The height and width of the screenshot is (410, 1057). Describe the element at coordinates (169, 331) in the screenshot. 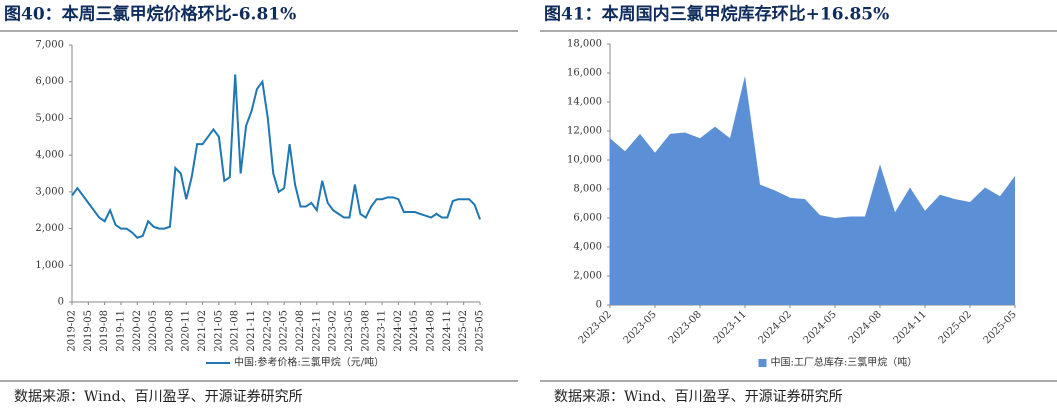

I see `x-tick-label: 2020-08` at that location.